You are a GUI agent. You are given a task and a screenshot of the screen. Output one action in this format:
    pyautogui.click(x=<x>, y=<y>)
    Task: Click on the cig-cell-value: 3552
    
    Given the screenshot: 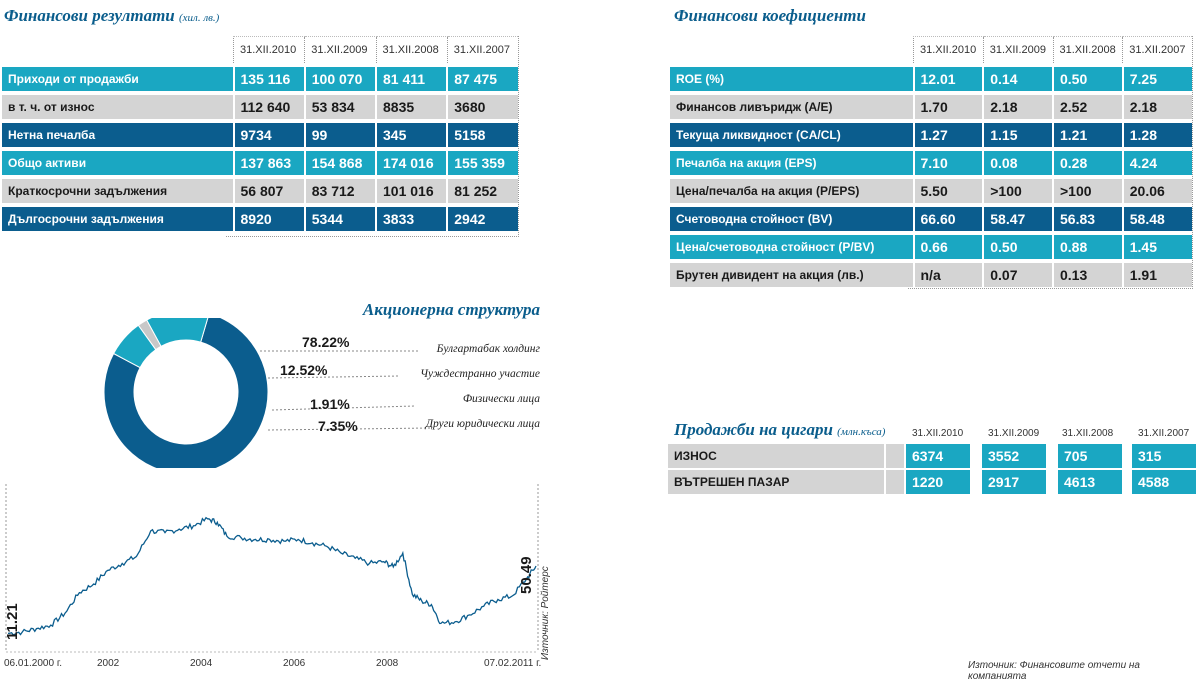 What is the action you would take?
    pyautogui.click(x=1014, y=456)
    